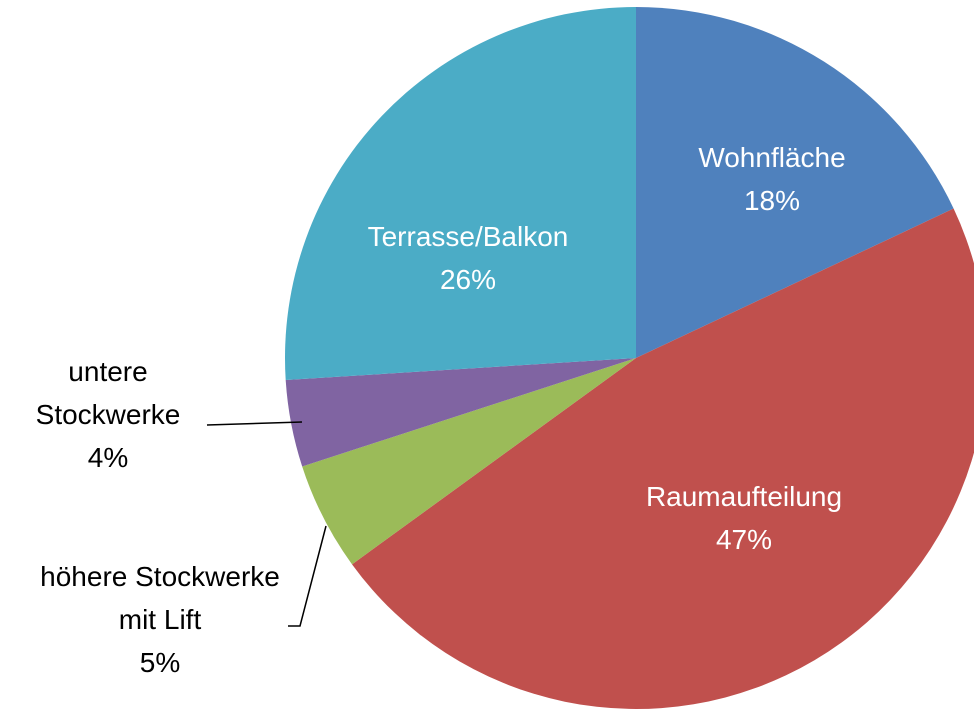  Describe the element at coordinates (108, 457) in the screenshot. I see `value-label: 4%` at that location.